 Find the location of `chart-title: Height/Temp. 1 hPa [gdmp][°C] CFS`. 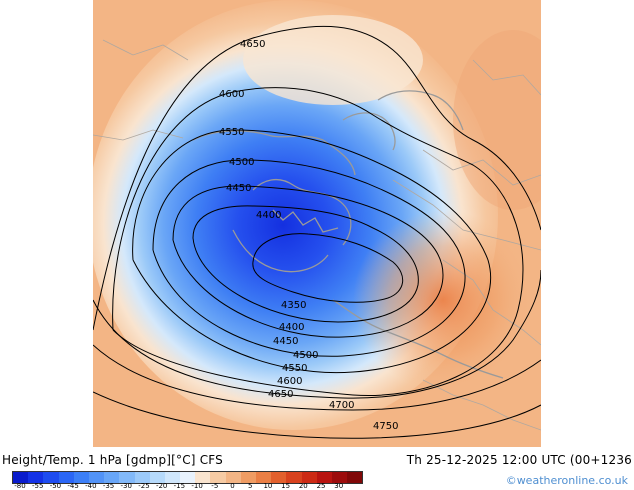

chart-title: Height/Temp. 1 hPa [gdmp][°C] CFS is located at coordinates (112, 460).